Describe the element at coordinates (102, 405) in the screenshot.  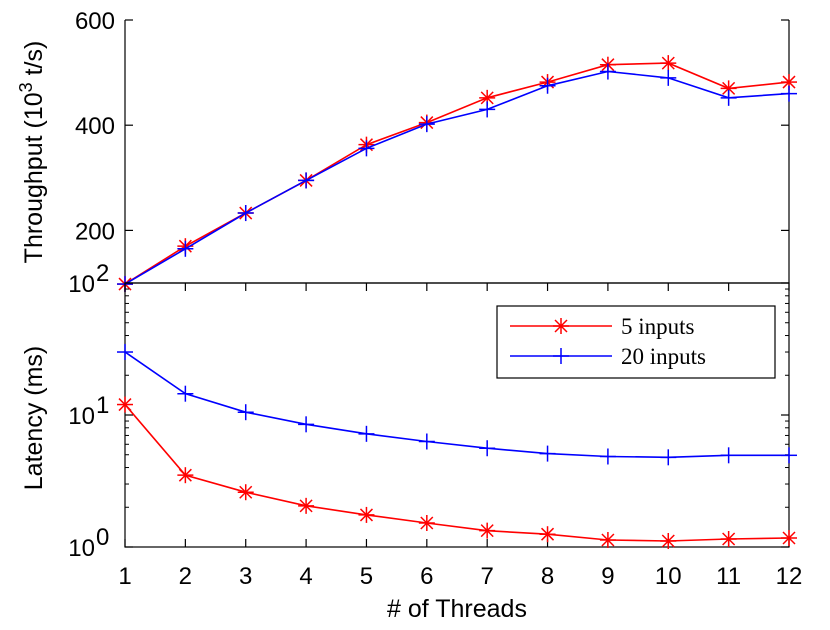
I see `bottom-y-tick-exponent: 1` at that location.